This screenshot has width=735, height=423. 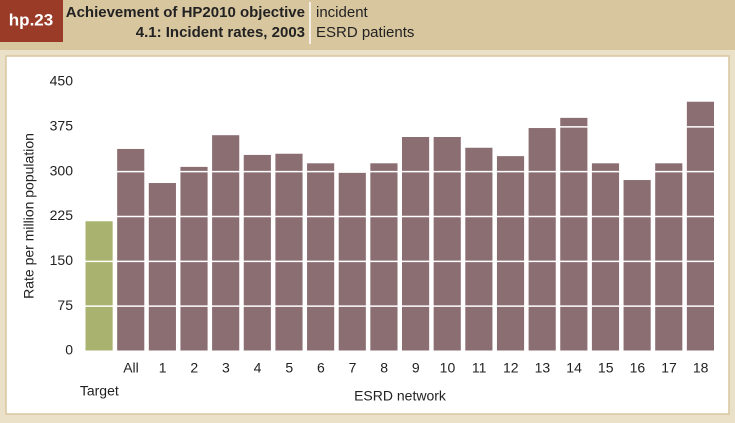 I want to click on header-band, so click(x=367, y=25).